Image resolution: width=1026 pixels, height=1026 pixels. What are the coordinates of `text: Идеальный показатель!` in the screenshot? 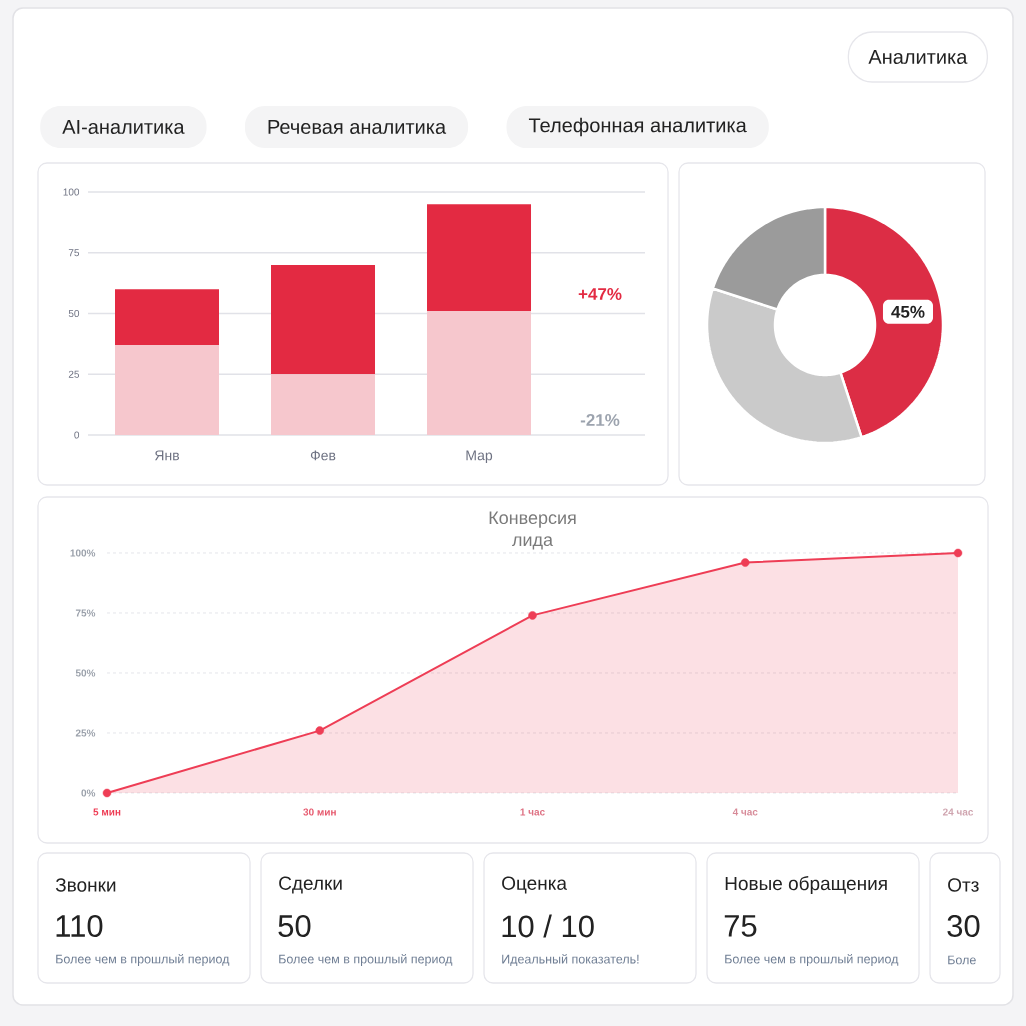 It's located at (570, 960).